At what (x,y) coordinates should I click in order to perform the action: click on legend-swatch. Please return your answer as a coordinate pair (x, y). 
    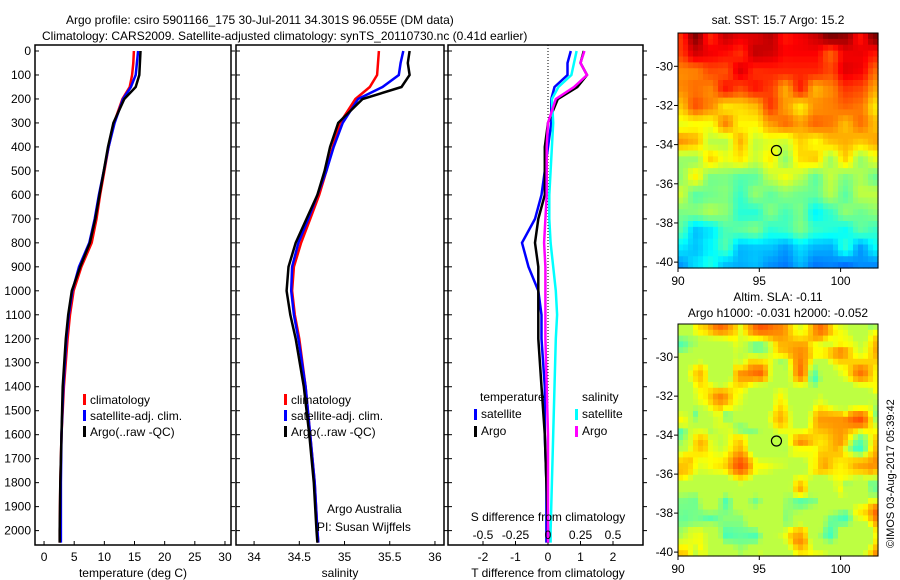
    Looking at the image, I should click on (576, 431).